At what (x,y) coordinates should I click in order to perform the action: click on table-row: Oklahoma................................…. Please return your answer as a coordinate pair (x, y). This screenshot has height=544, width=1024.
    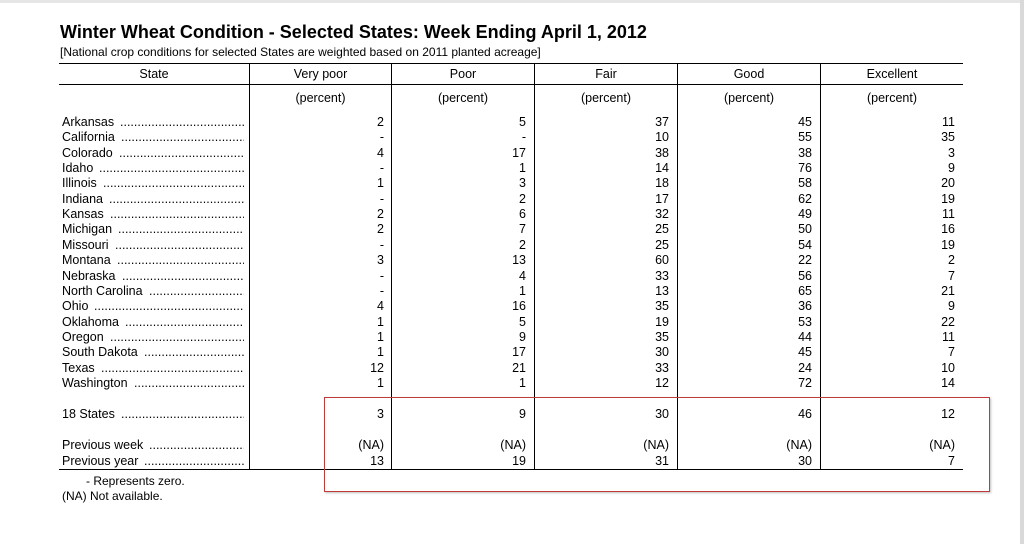
    Looking at the image, I should click on (512, 323).